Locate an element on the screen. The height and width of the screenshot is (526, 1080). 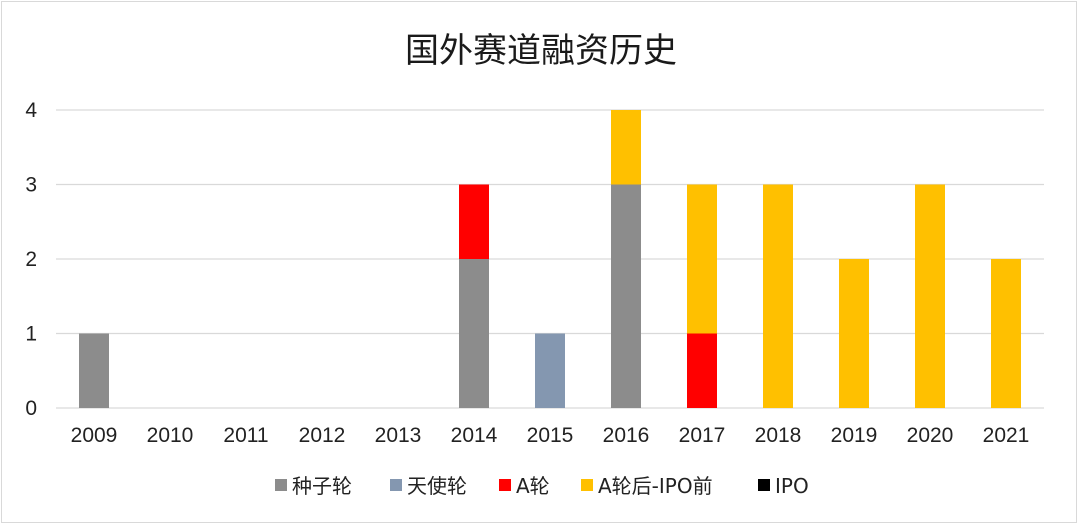
legend-item: A轮后-IPO前 is located at coordinates (647, 486).